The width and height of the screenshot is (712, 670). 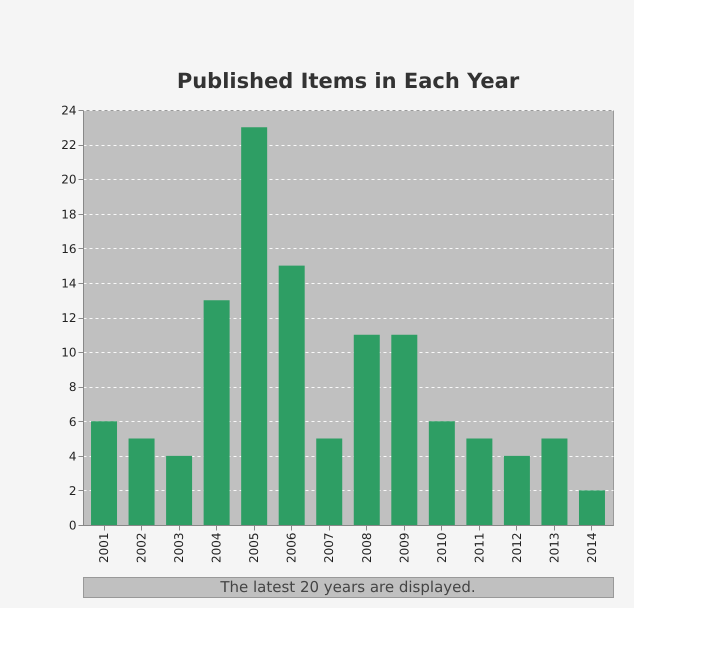 What do you see at coordinates (72, 491) in the screenshot?
I see `y-tick-label: 2` at bounding box center [72, 491].